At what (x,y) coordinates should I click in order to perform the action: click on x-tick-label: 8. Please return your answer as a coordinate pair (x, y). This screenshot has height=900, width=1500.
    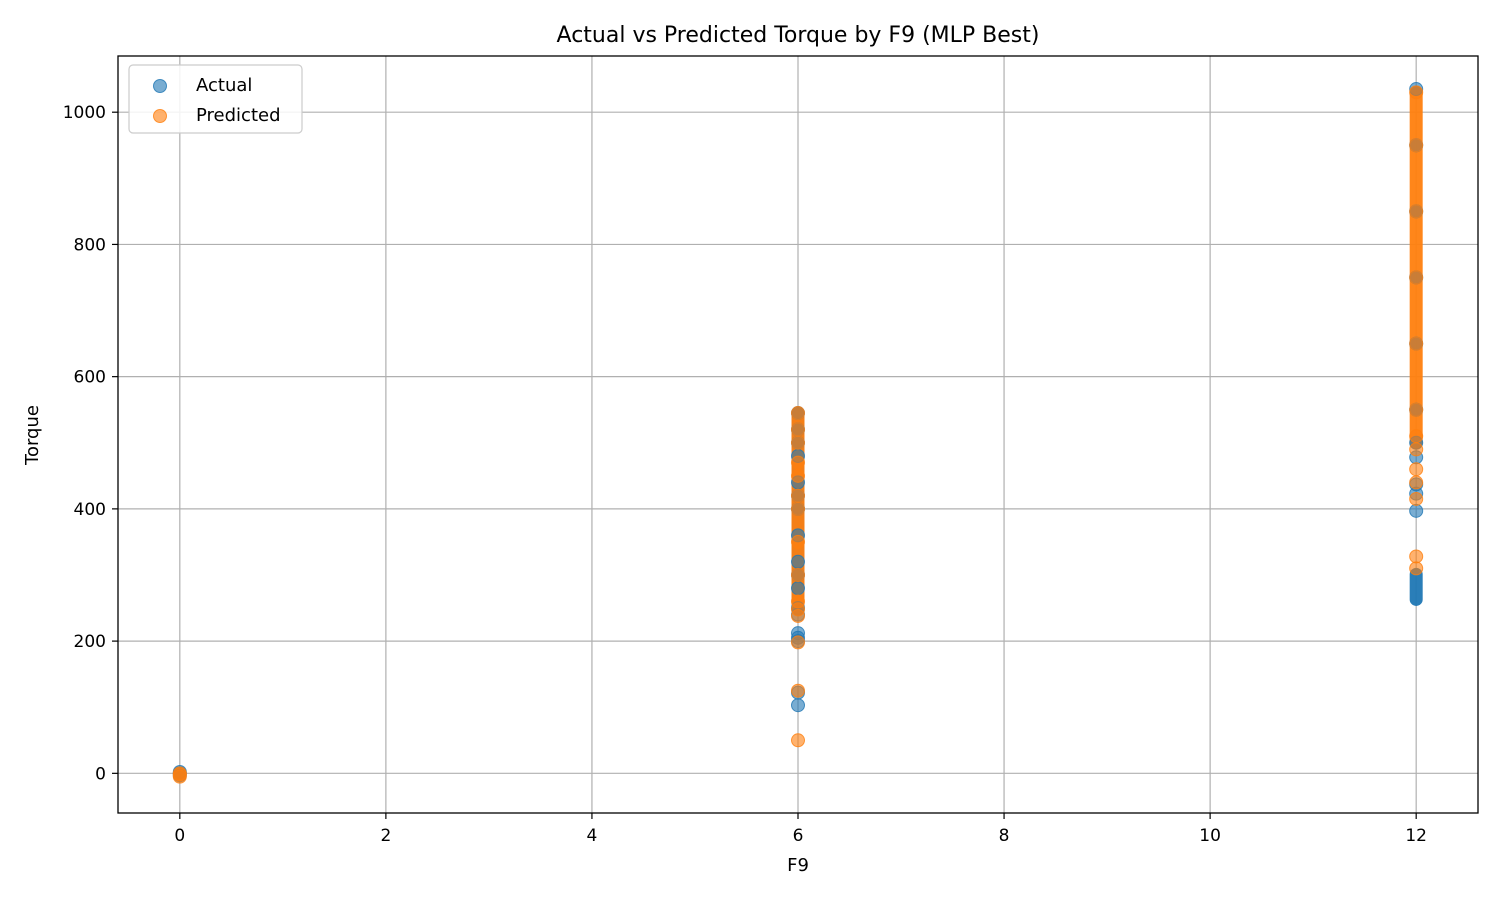
    Looking at the image, I should click on (1004, 836).